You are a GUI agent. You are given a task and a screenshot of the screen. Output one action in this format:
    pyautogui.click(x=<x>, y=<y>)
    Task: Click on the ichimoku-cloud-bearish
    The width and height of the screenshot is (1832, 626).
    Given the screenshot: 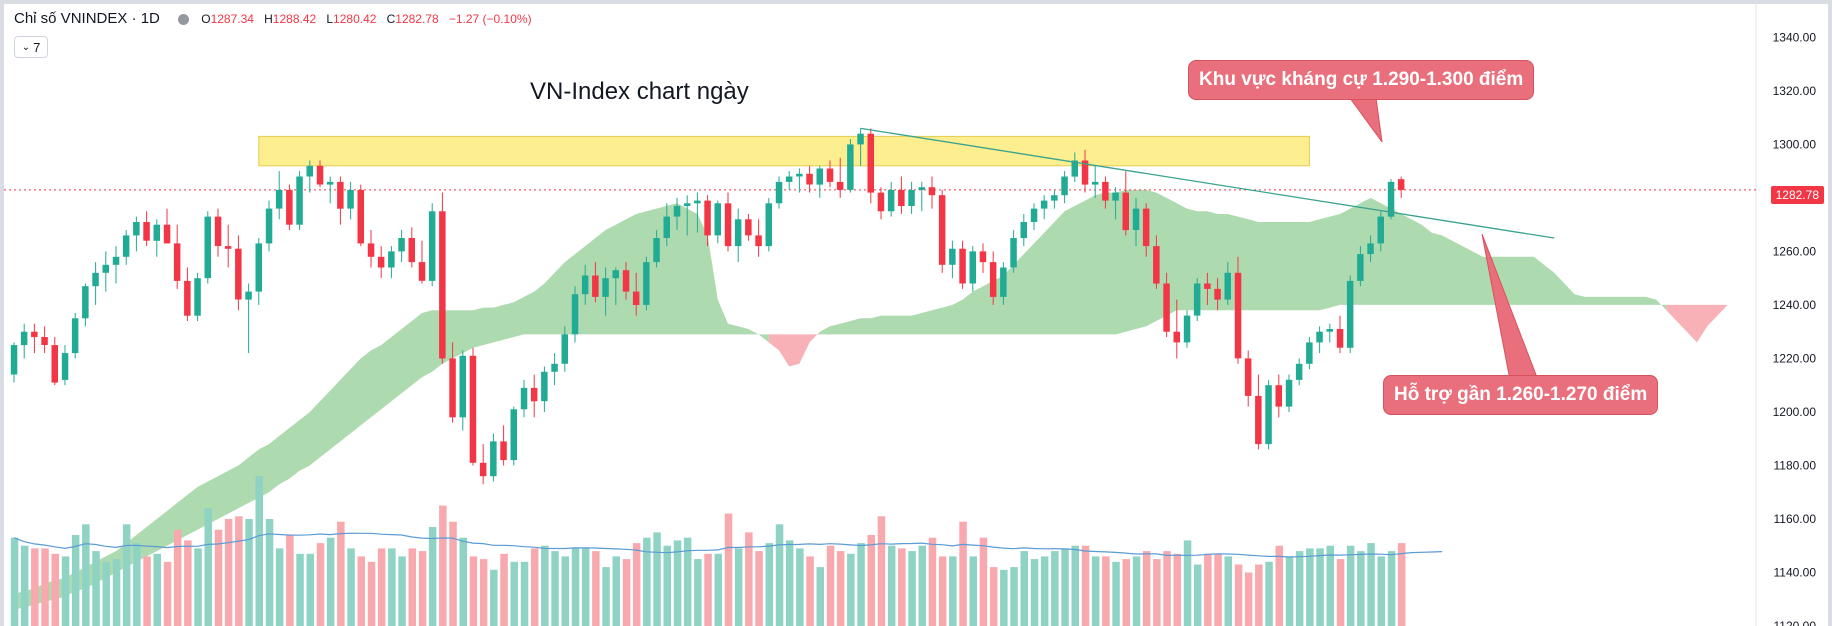 What is the action you would take?
    pyautogui.click(x=794, y=349)
    